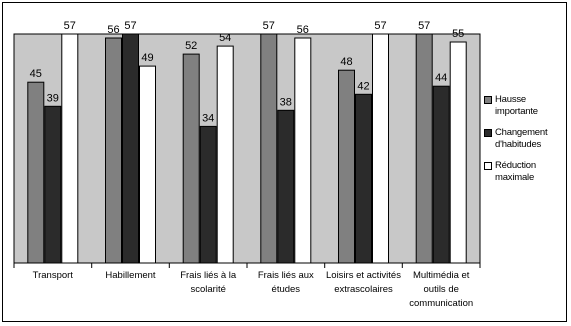 The image size is (571, 326). Describe the element at coordinates (363, 86) in the screenshot. I see `bar-value-label: 42` at that location.